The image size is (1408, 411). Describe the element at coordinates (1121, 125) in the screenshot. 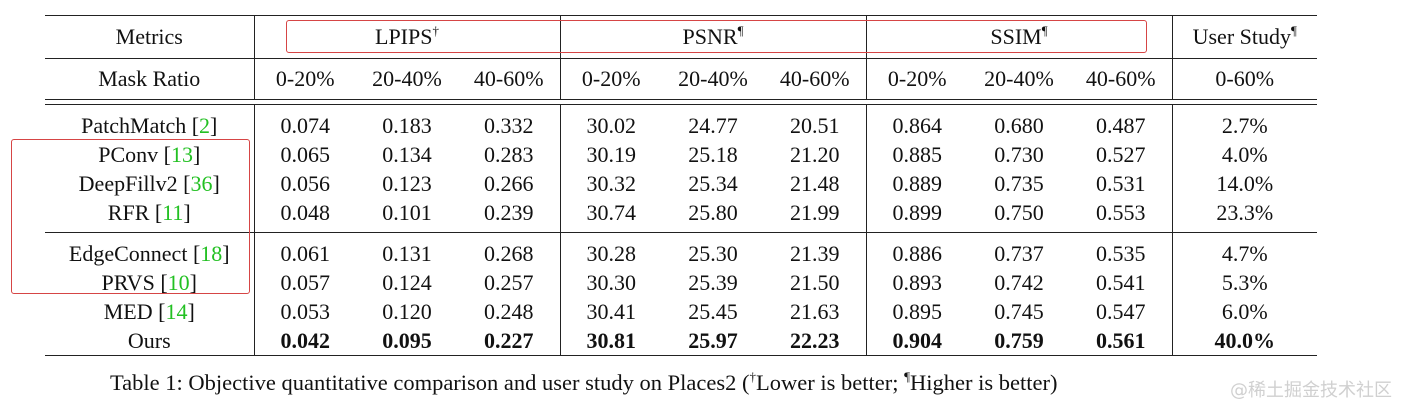

I see `value-cell: 0.487` at that location.